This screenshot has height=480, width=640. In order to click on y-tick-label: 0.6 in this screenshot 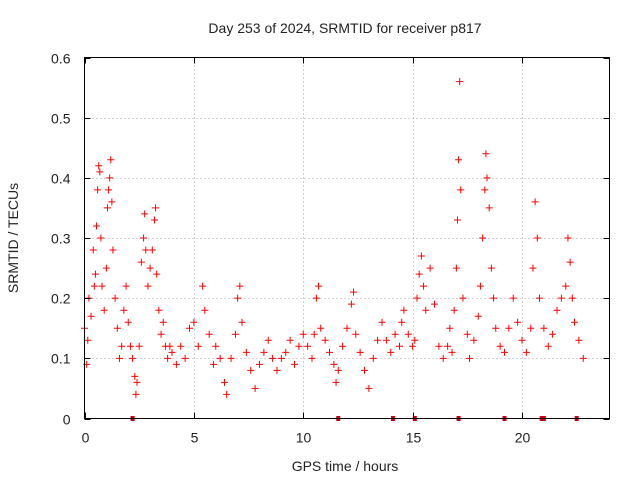, I will do `click(61, 59)`.